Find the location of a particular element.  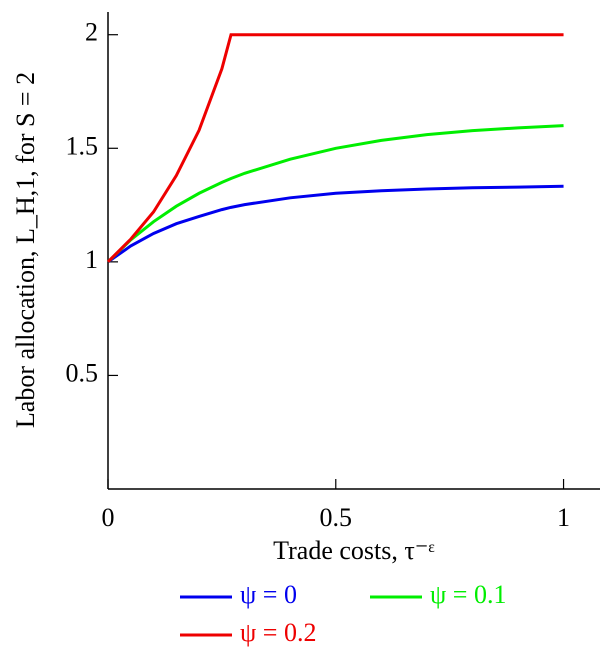

y-tick-label: 1 is located at coordinates (91, 259).